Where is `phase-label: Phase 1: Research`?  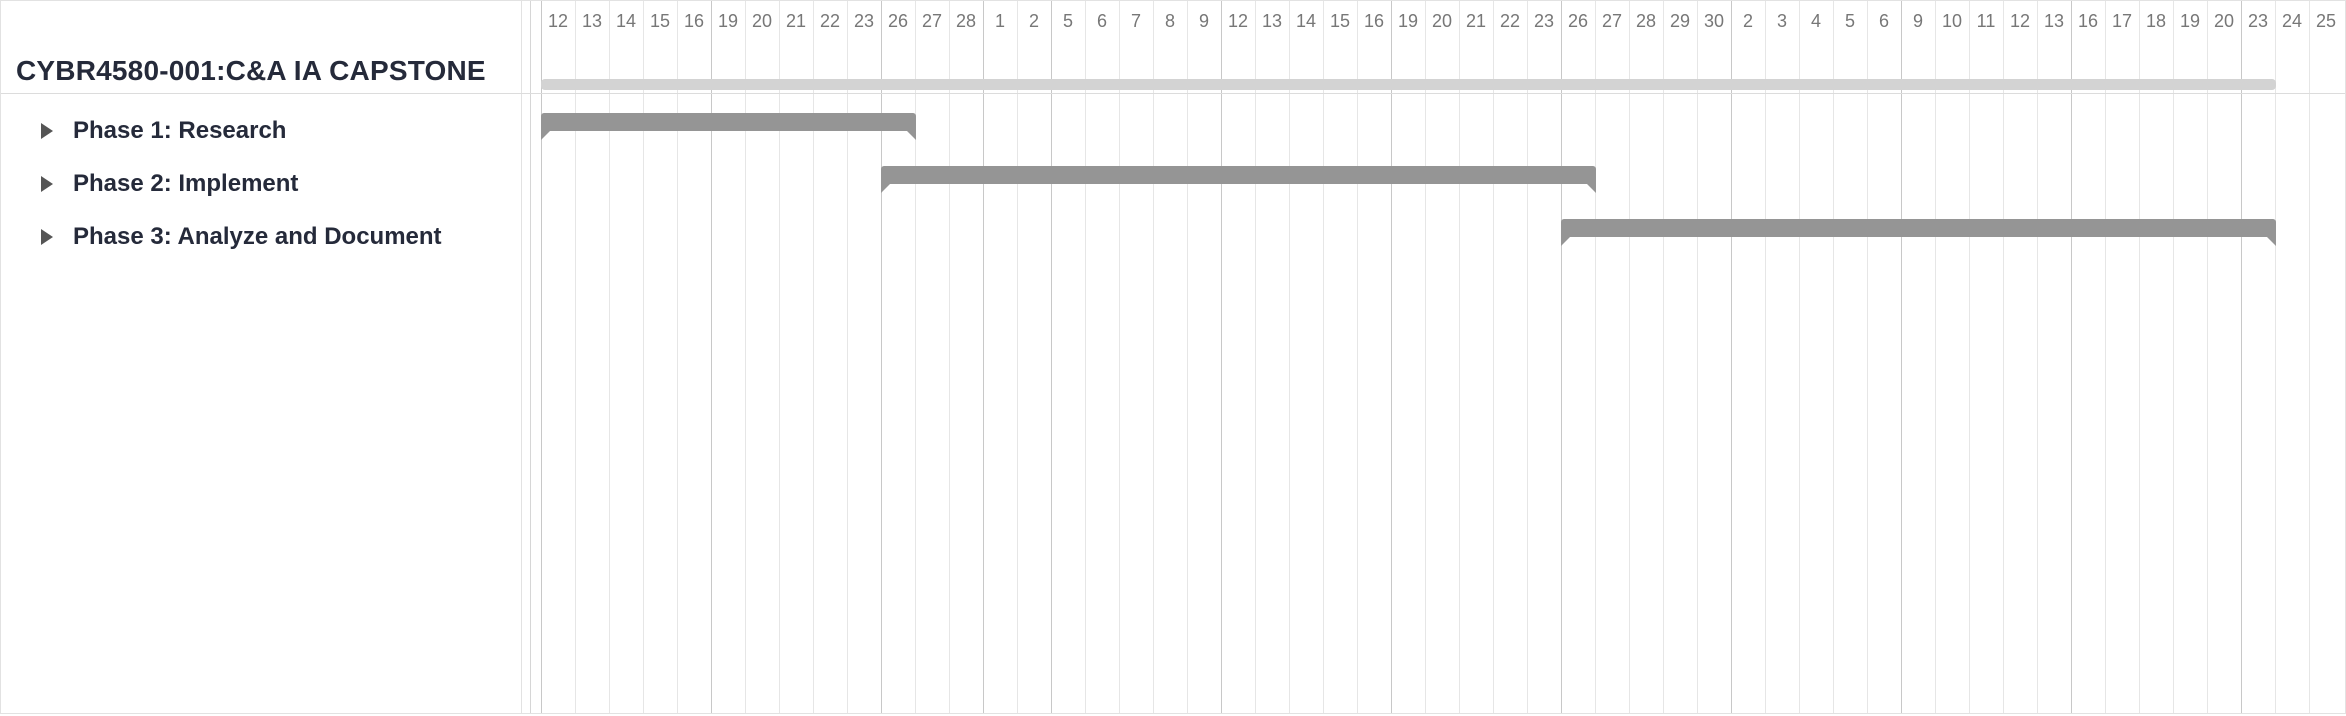
phase-label: Phase 1: Research is located at coordinates (180, 130).